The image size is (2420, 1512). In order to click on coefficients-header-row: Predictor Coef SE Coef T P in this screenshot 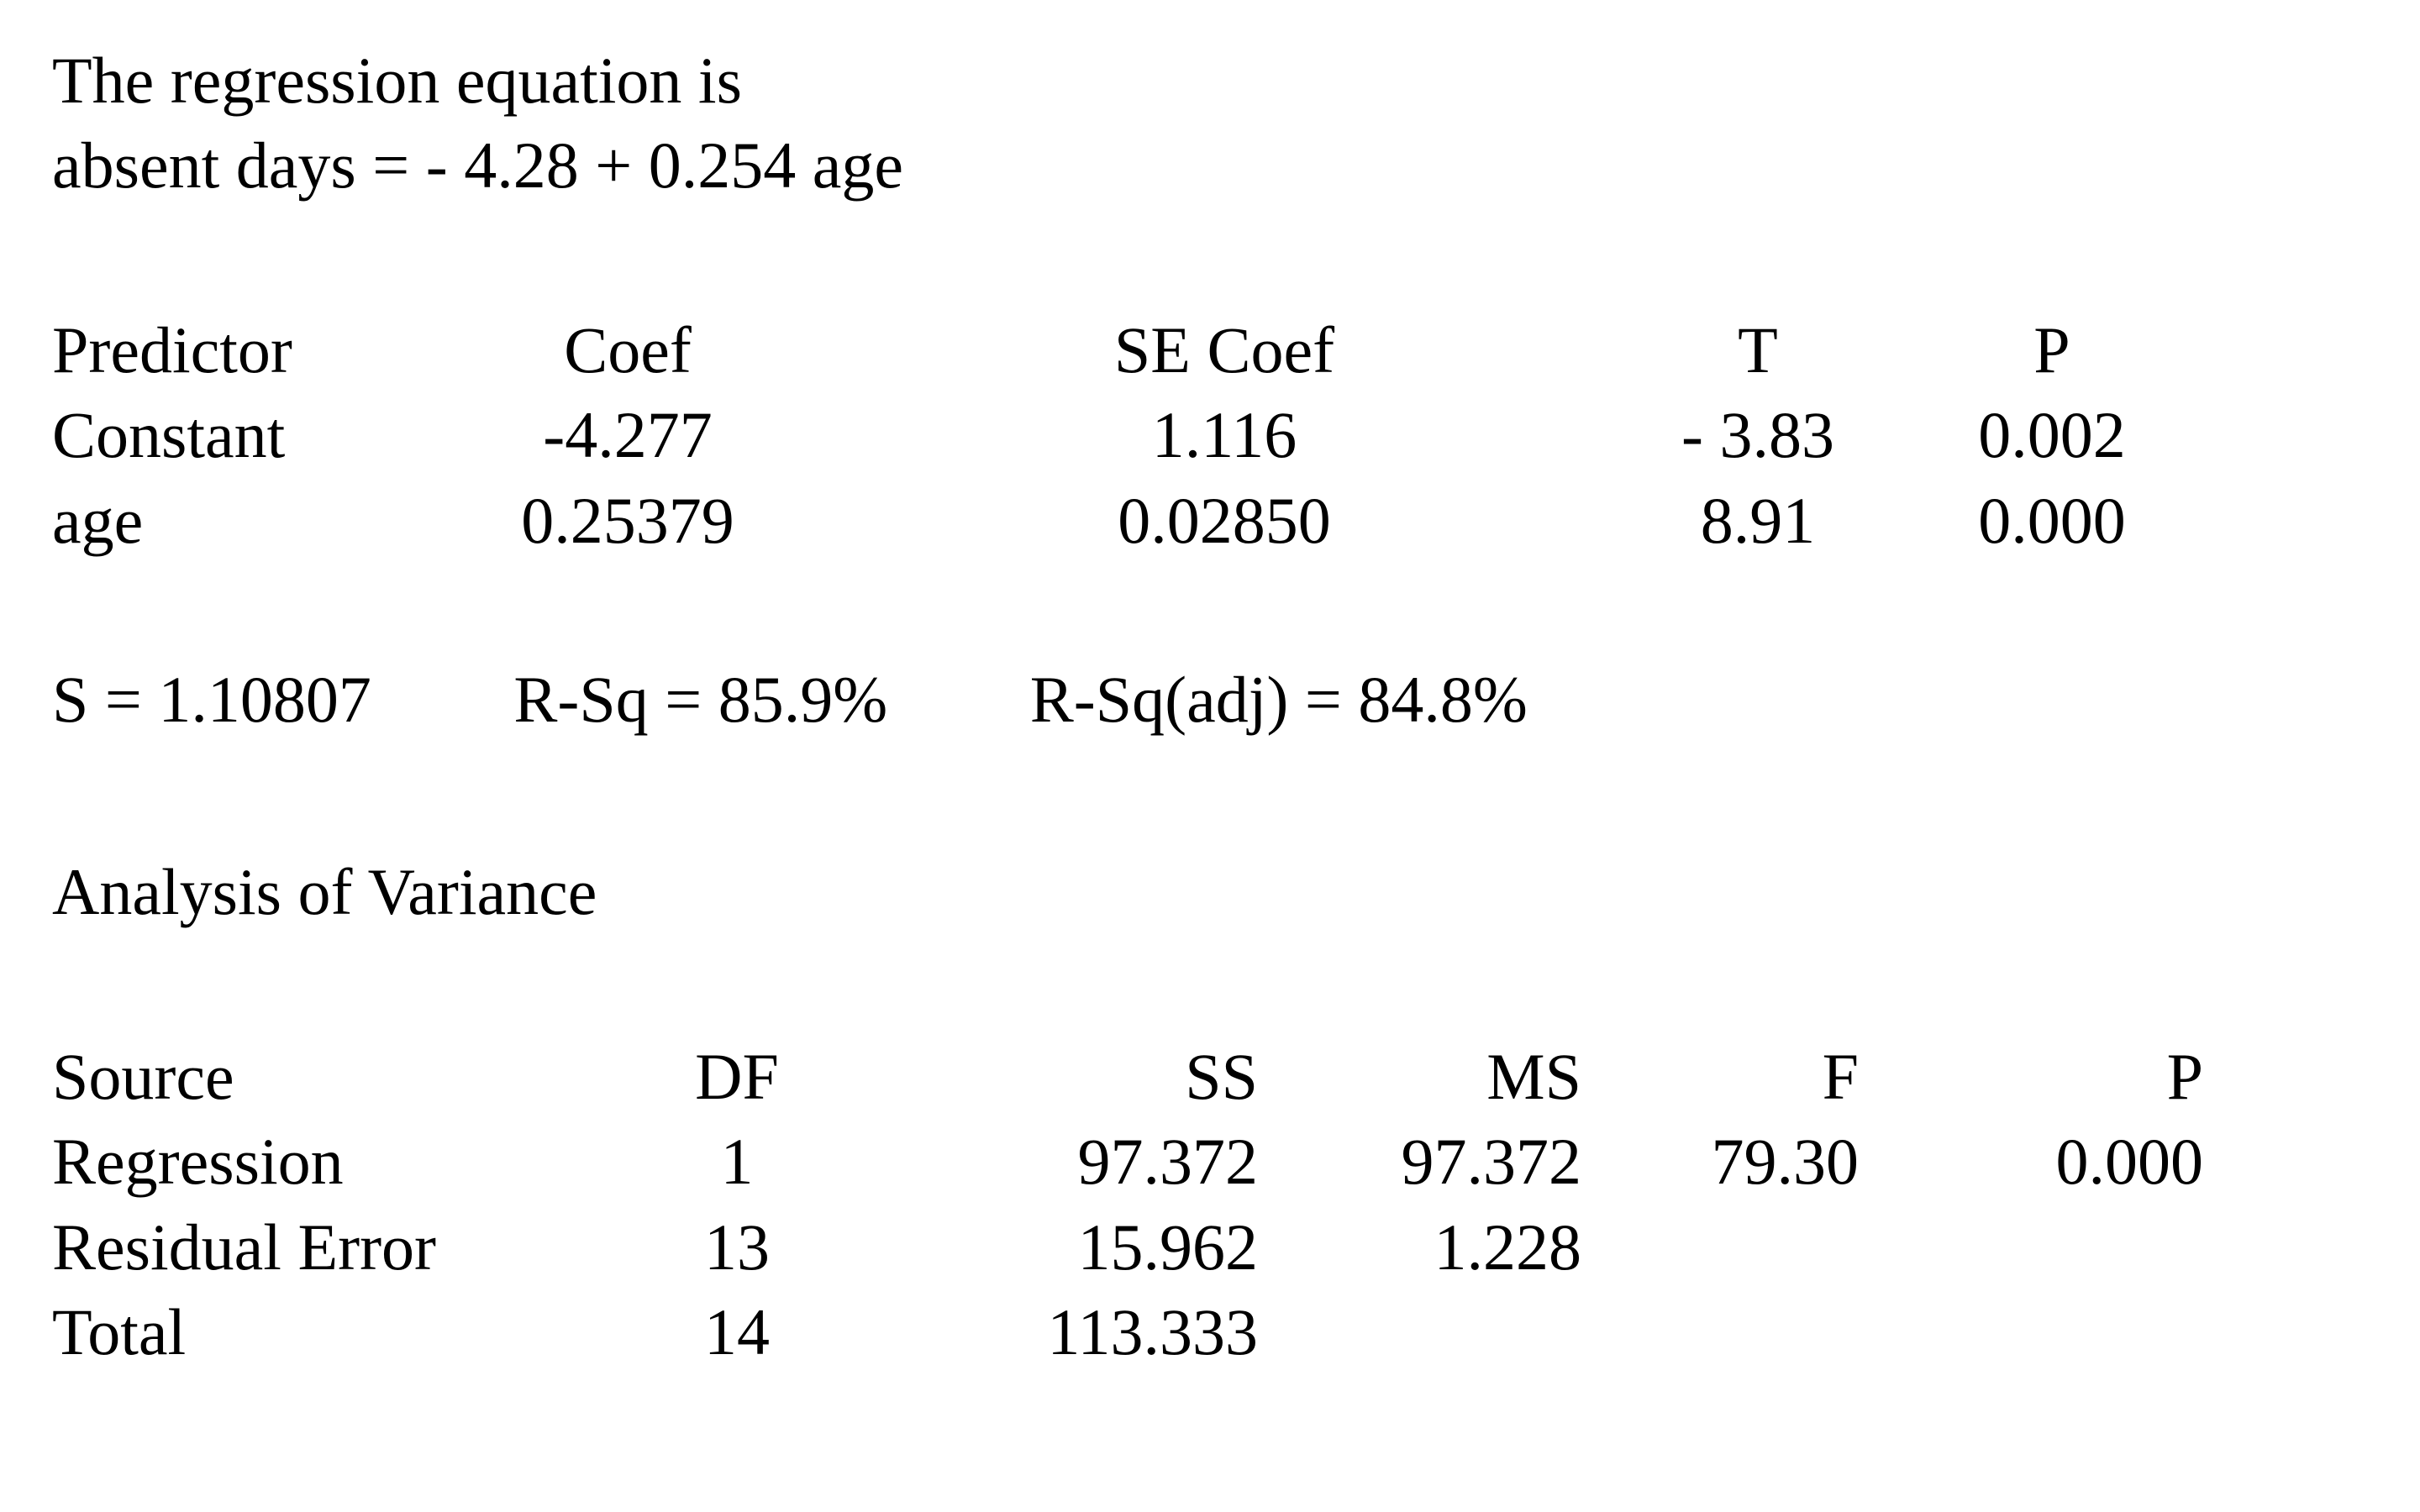, I will do `click(1127, 349)`.